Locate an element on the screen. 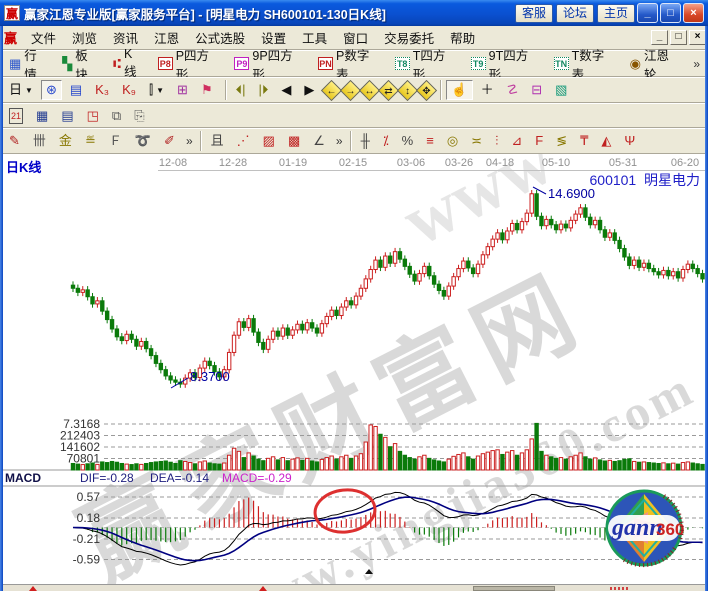 Image resolution: width=708 pixels, height=591 pixels. web-overlay-button: ⊛ is located at coordinates (51, 90).